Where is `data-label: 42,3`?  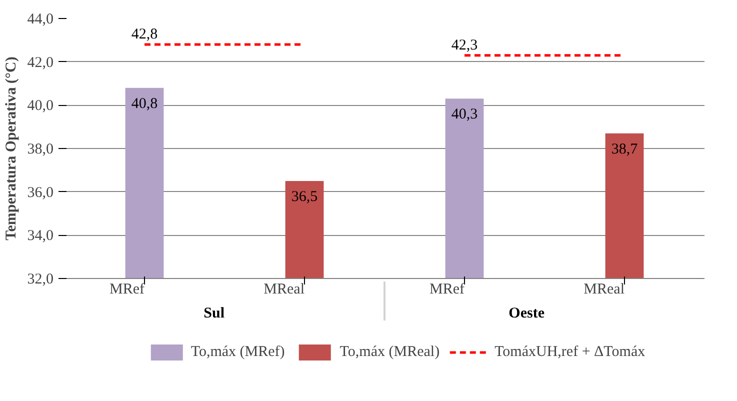
data-label: 42,3 is located at coordinates (464, 45).